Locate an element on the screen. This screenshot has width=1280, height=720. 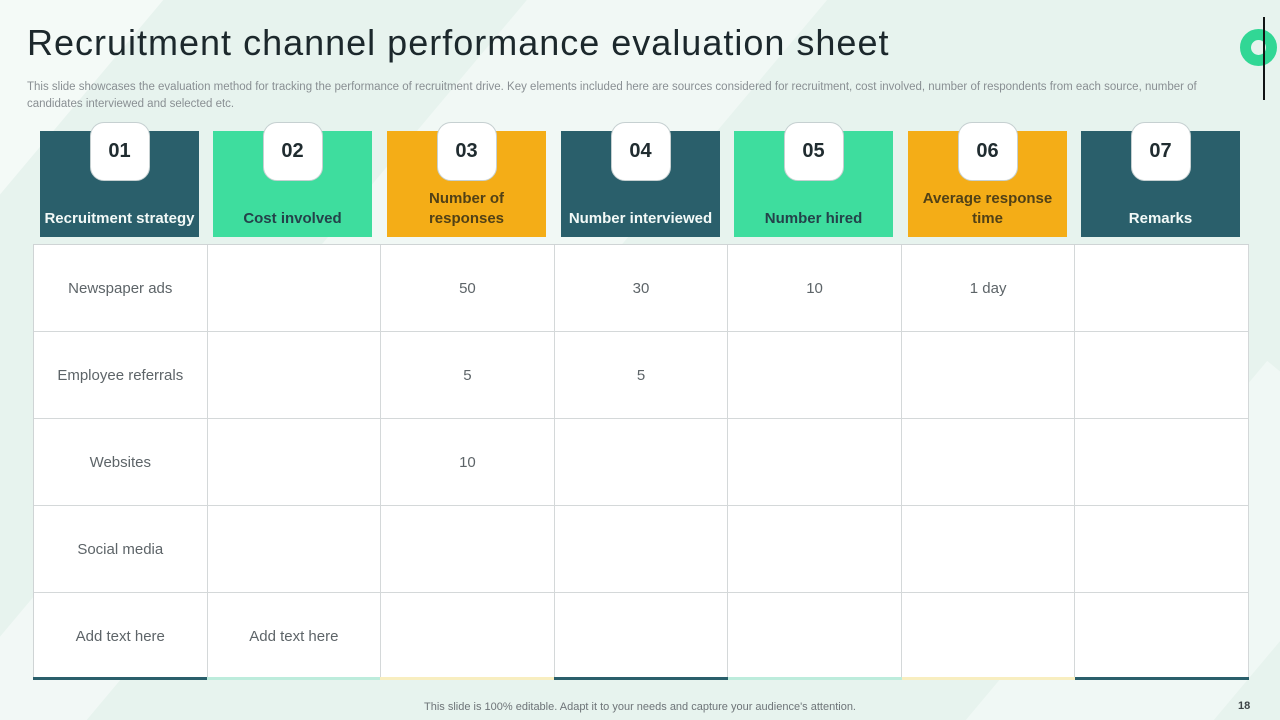
table-cell-row-label: Newspaper ads is located at coordinates (121, 288).